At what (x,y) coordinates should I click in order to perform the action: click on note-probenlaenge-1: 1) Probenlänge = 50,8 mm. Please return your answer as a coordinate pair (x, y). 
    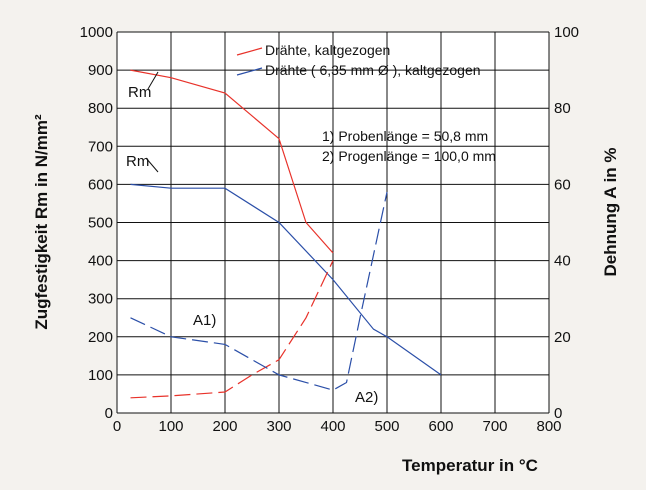
    Looking at the image, I should click on (405, 136).